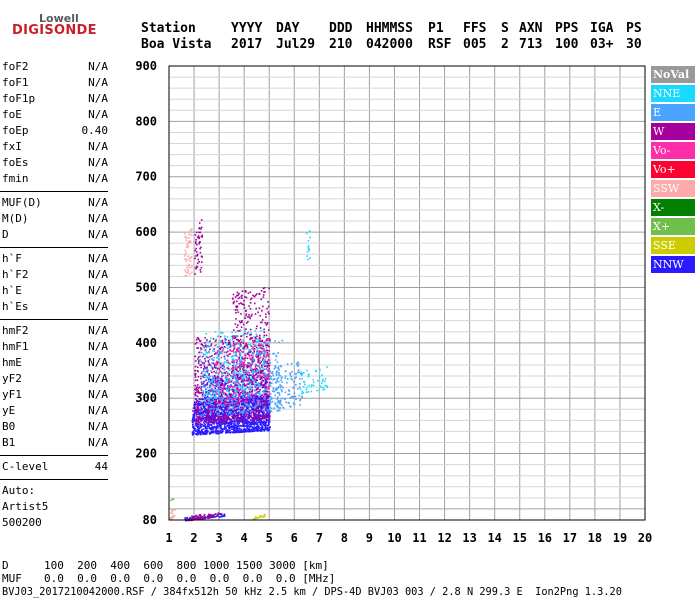  I want to click on param-row: foF1p N/A, so click(55, 99).